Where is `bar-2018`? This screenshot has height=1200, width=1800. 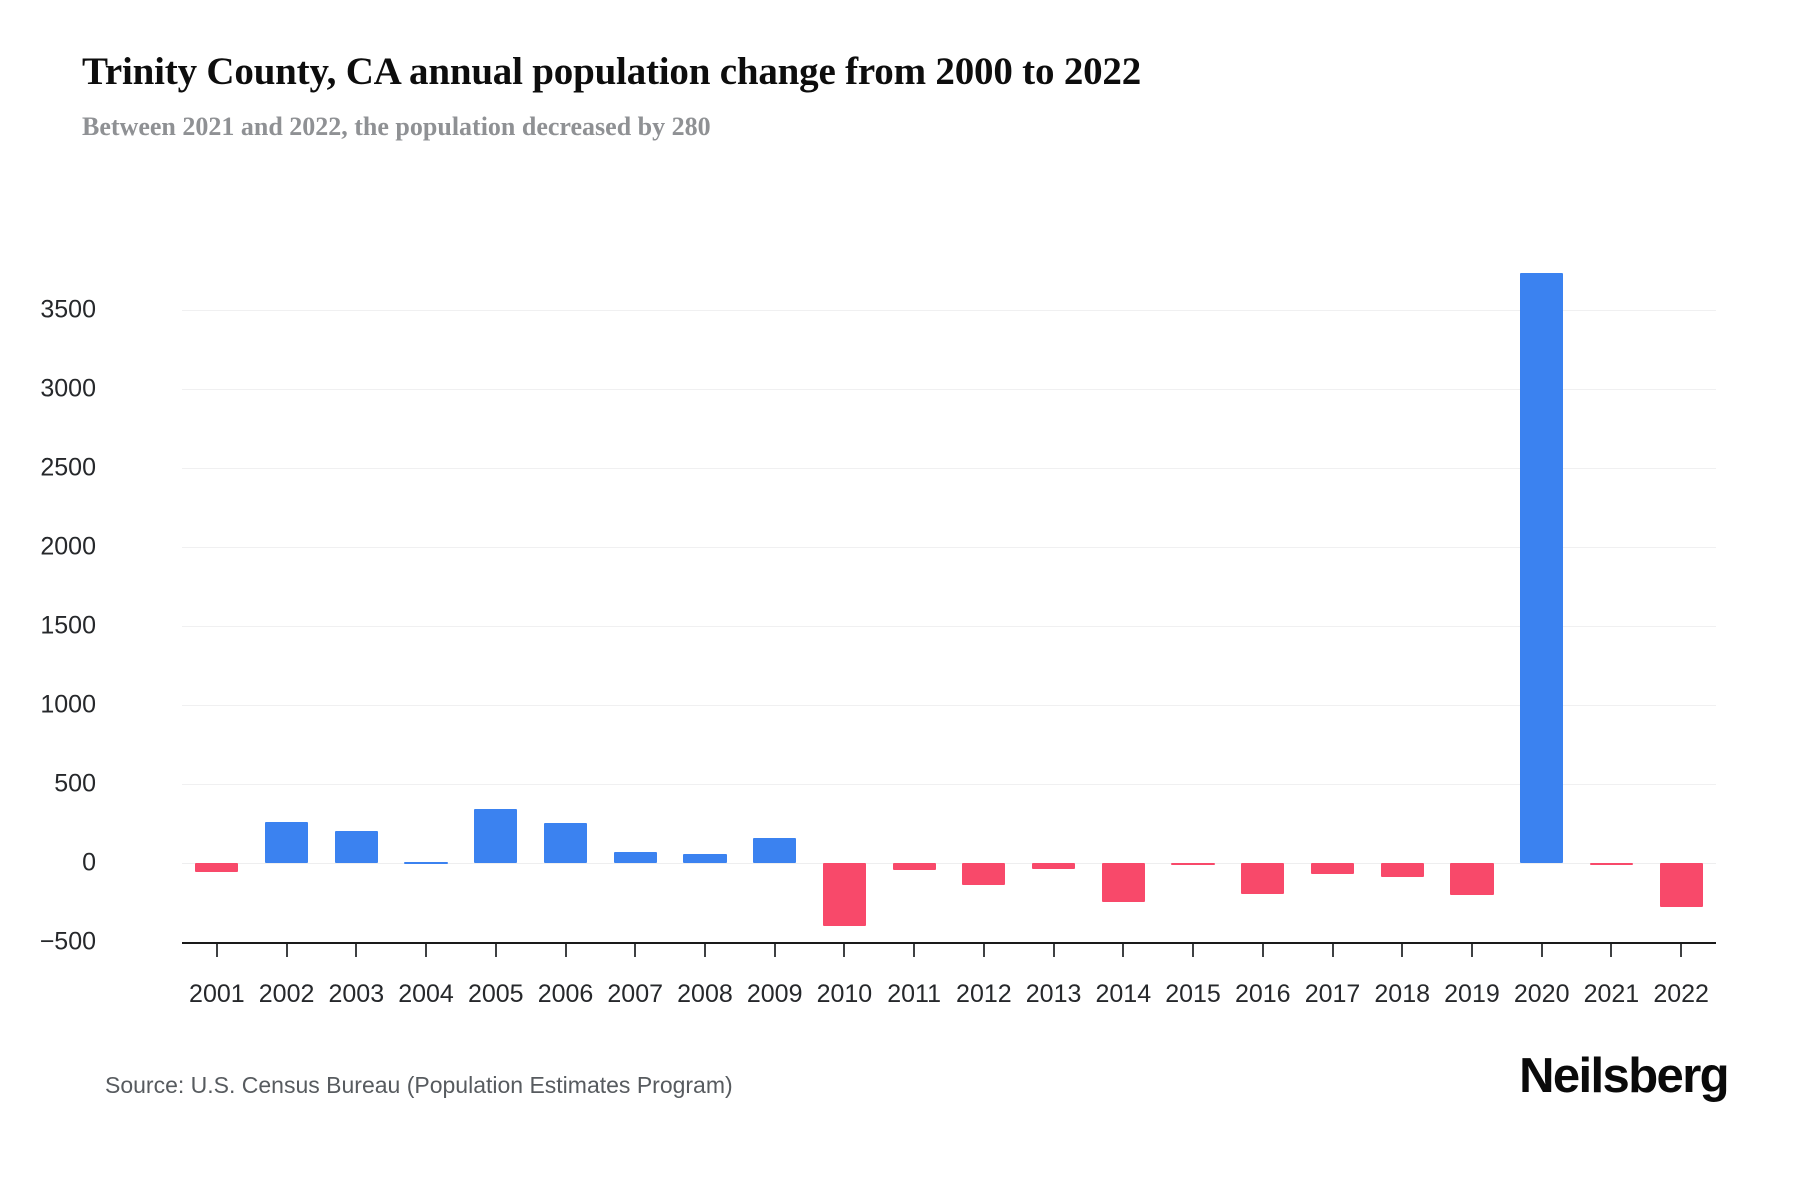 bar-2018 is located at coordinates (1402, 870).